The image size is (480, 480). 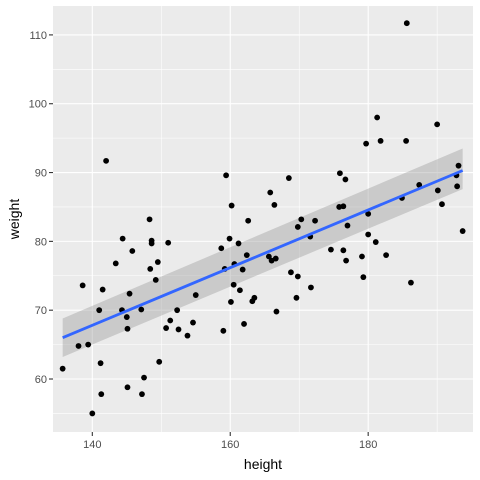 What do you see at coordinates (41, 174) in the screenshot?
I see `y-tick-label: 90` at bounding box center [41, 174].